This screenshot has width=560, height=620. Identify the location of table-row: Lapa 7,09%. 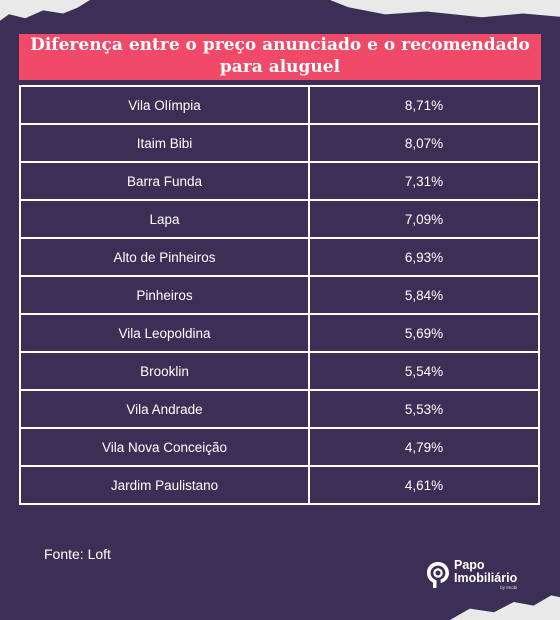
(279, 219).